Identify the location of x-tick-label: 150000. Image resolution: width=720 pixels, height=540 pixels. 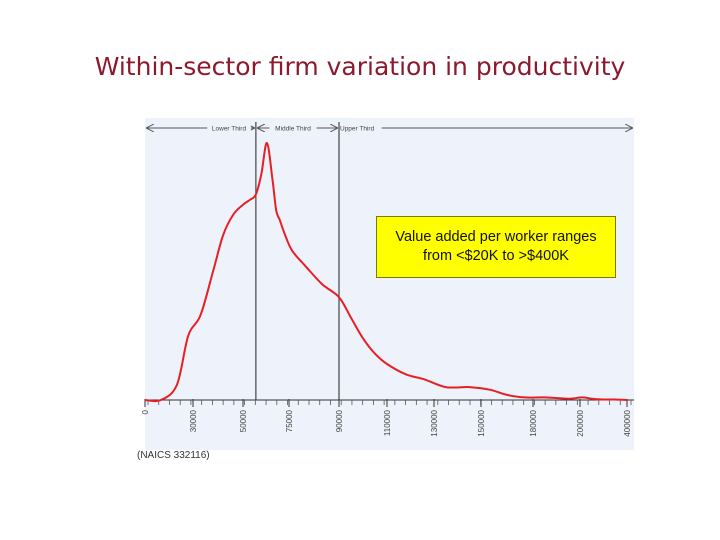
(481, 422).